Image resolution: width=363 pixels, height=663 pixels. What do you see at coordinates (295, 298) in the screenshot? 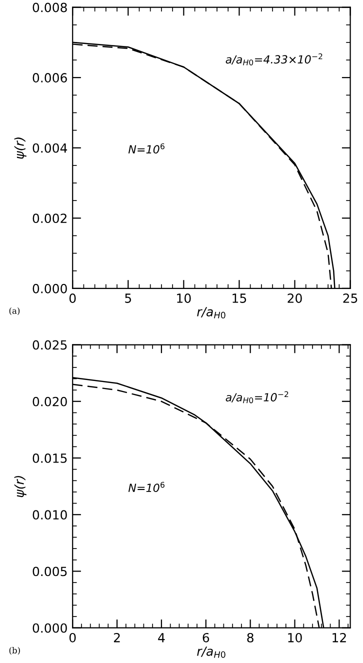
I see `x-tick-label: 20` at bounding box center [295, 298].